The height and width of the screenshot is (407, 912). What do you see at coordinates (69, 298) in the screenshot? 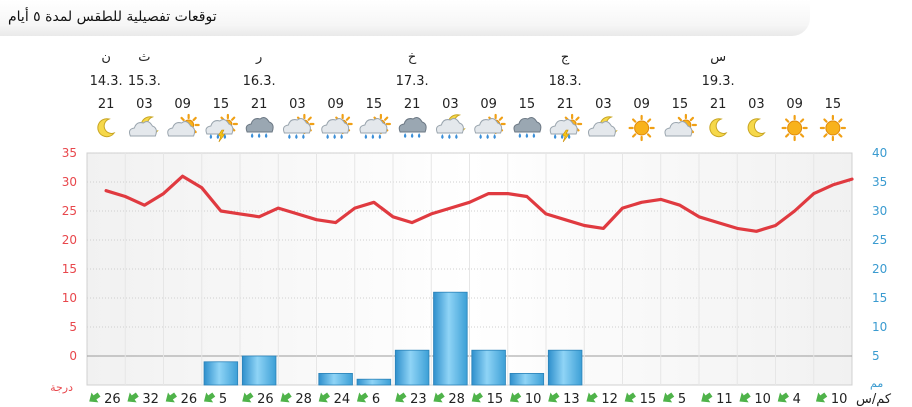
I see `temperature-tick: 10` at bounding box center [69, 298].